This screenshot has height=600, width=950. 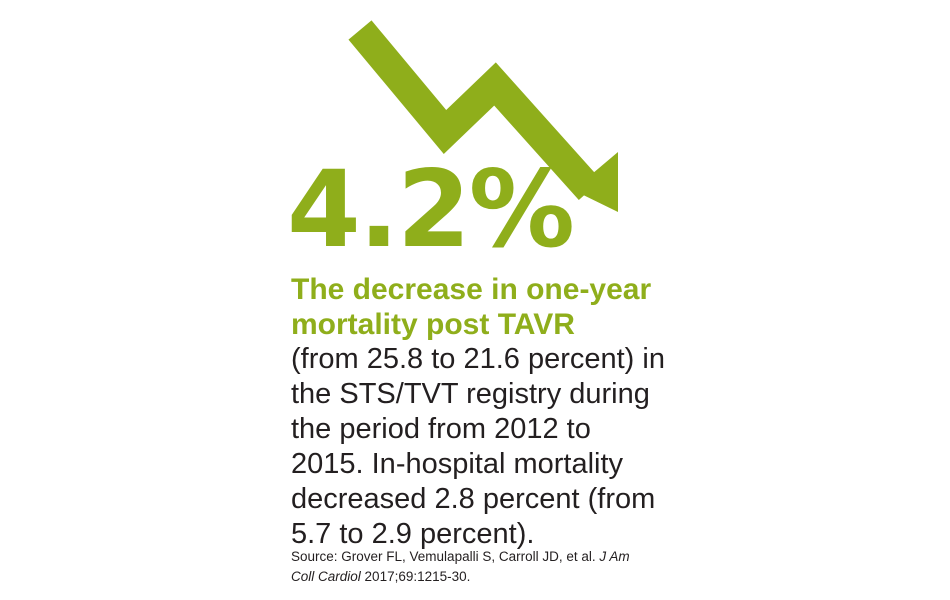 What do you see at coordinates (433, 324) in the screenshot?
I see `headline-line: mortality post TAVR` at bounding box center [433, 324].